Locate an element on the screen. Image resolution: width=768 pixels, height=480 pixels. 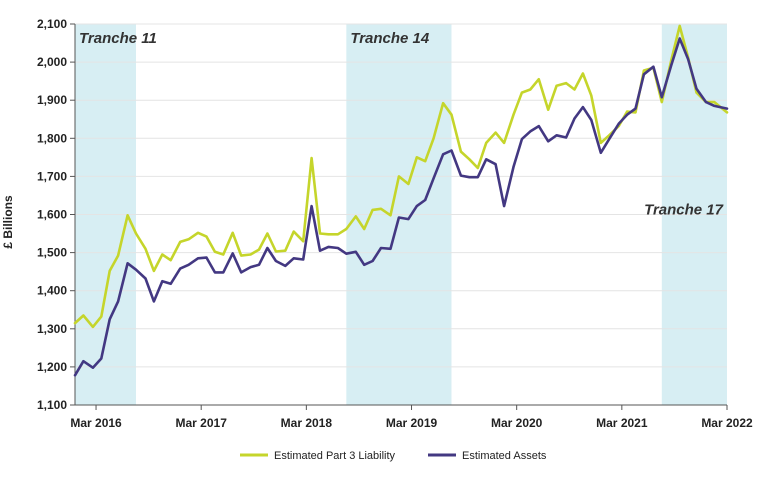
x-tick-label: Mar 2016 is located at coordinates (96, 423).